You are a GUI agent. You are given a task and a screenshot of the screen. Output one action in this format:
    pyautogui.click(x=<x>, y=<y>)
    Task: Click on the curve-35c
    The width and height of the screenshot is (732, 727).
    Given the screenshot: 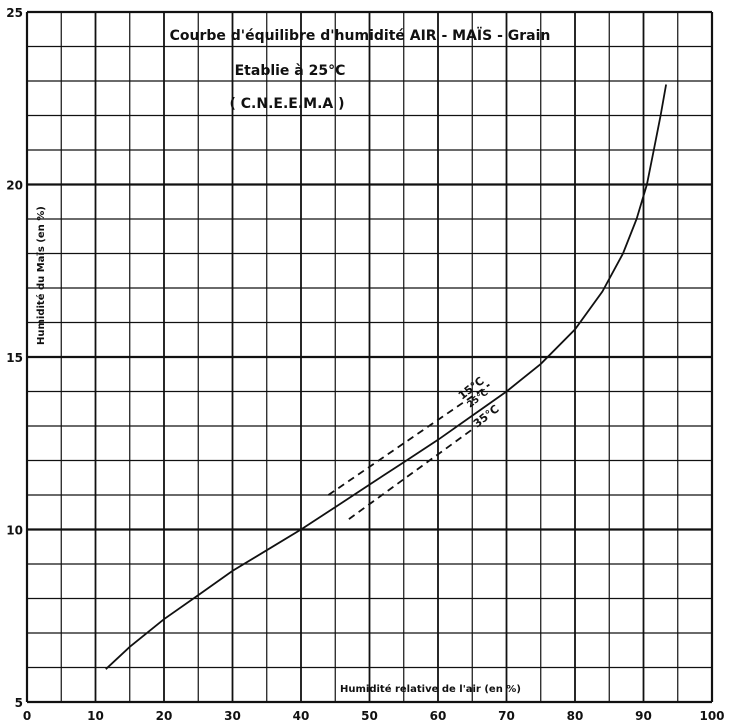 What is the action you would take?
    pyautogui.click(x=410, y=474)
    